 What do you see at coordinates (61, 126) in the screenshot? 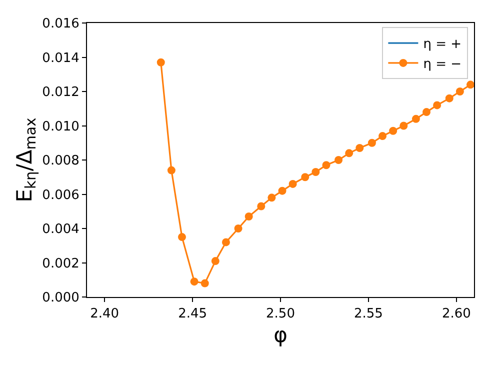
I see `y-tick-label: 0.010` at bounding box center [61, 126].